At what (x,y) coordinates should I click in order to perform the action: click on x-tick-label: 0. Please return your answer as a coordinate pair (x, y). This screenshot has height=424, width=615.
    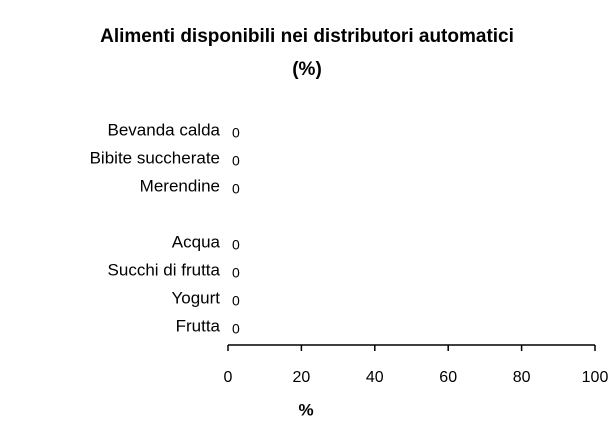
    Looking at the image, I should click on (228, 377).